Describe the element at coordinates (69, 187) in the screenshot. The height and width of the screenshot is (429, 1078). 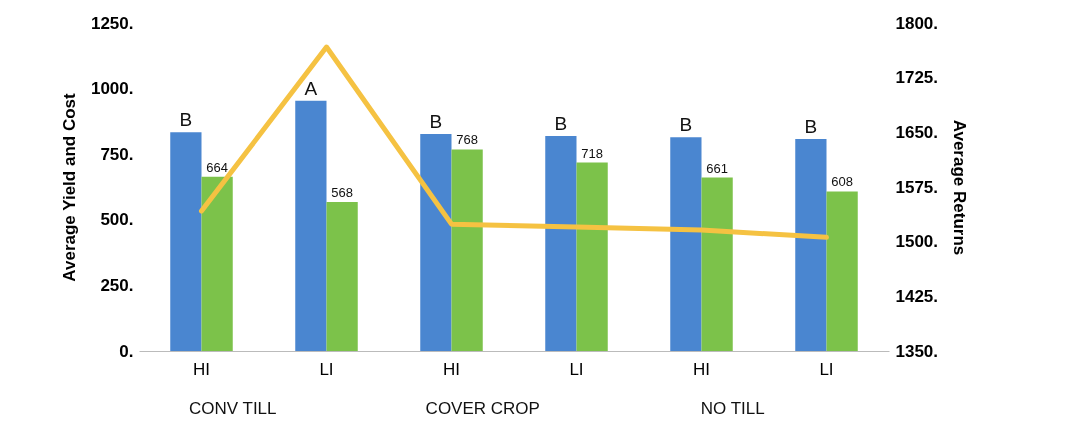
I see `y-axis-title: Average Yield and Cost` at that location.